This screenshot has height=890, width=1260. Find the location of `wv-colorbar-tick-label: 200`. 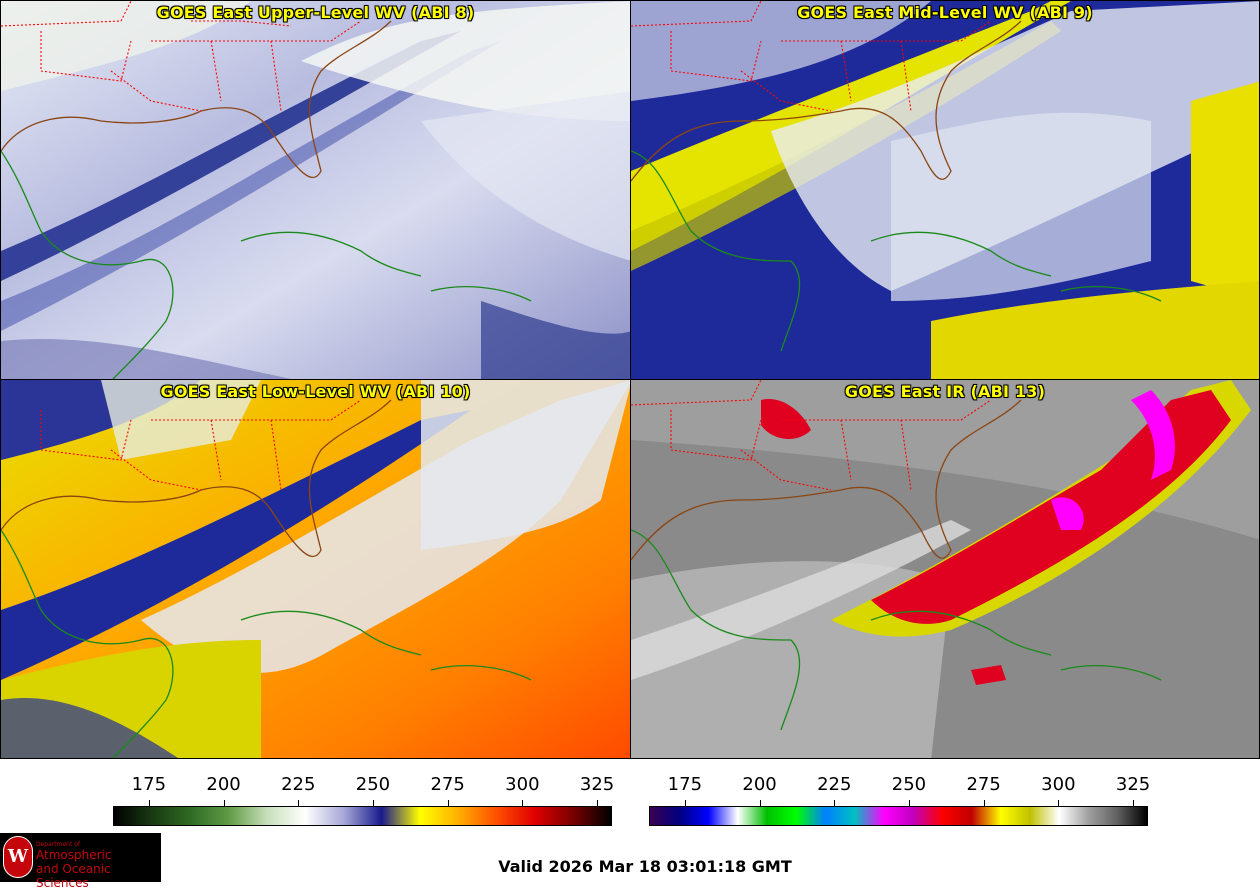

wv-colorbar-tick-label: 200 is located at coordinates (223, 784).